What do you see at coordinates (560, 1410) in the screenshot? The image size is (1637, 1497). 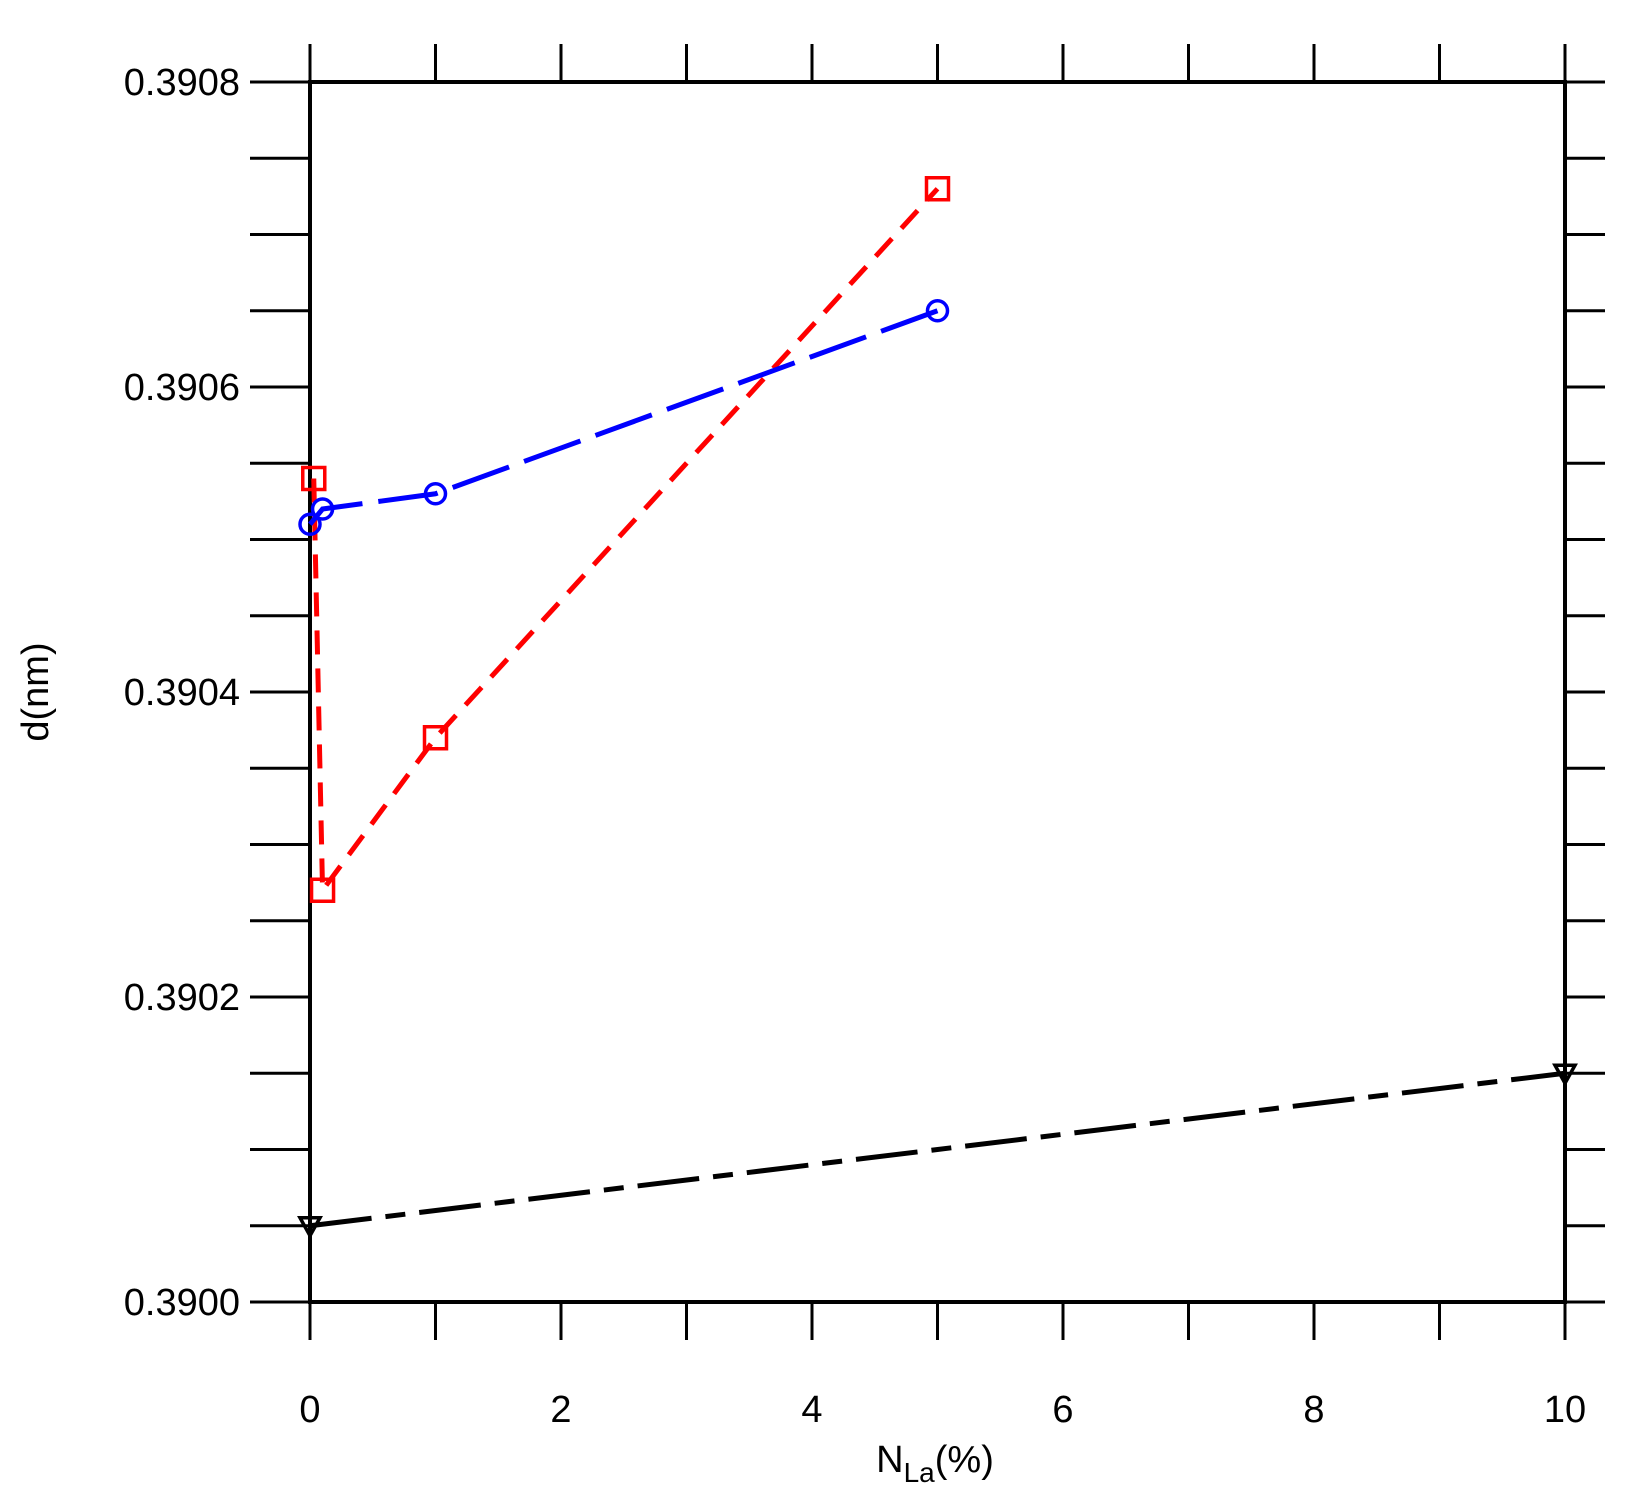 I see `x-tick-label: 2` at bounding box center [560, 1410].